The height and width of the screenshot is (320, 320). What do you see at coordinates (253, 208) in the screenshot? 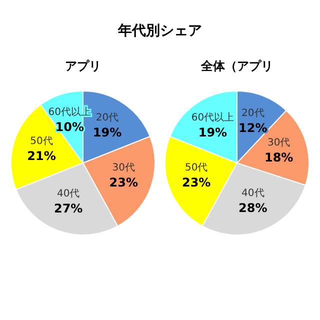
I see `data-label: 28%` at bounding box center [253, 208].